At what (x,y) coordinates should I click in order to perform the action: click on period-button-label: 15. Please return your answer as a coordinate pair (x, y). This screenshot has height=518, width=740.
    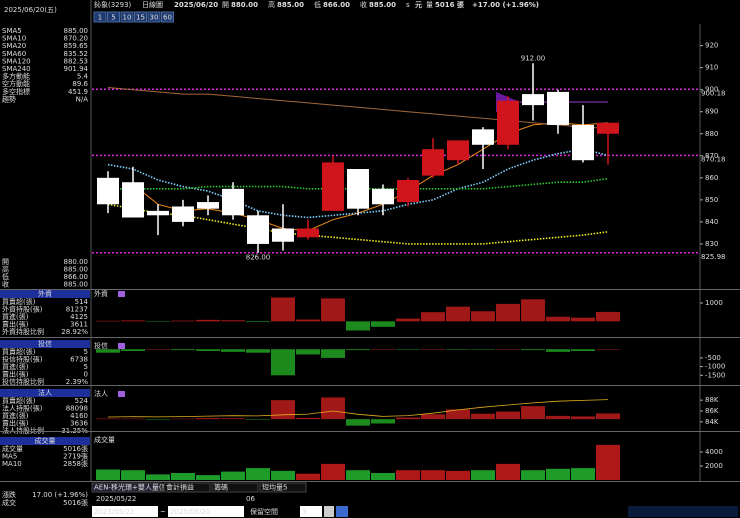
    Looking at the image, I should click on (140, 18).